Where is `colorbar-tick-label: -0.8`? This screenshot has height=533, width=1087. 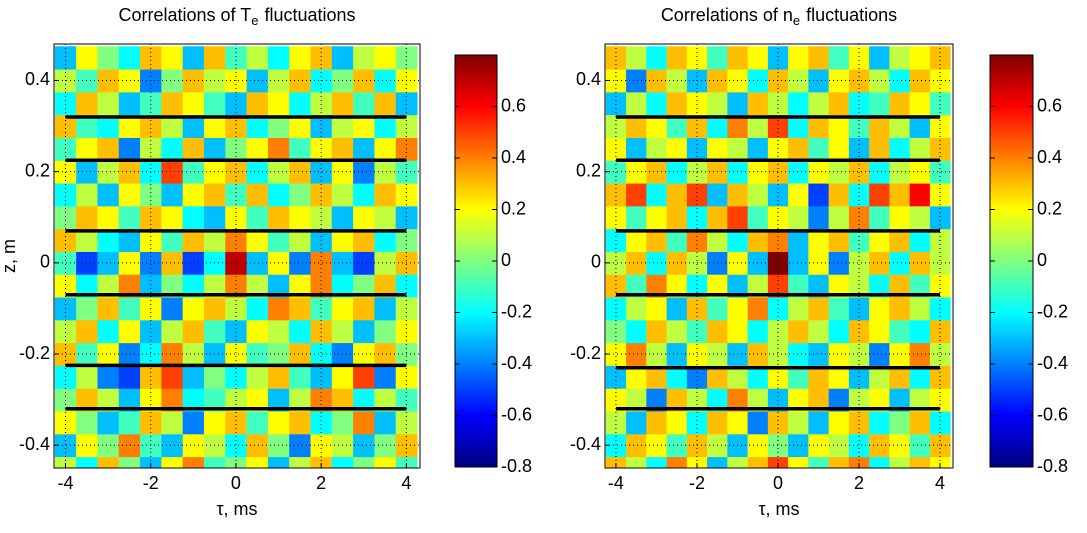 colorbar-tick-label: -0.8 is located at coordinates (1052, 466).